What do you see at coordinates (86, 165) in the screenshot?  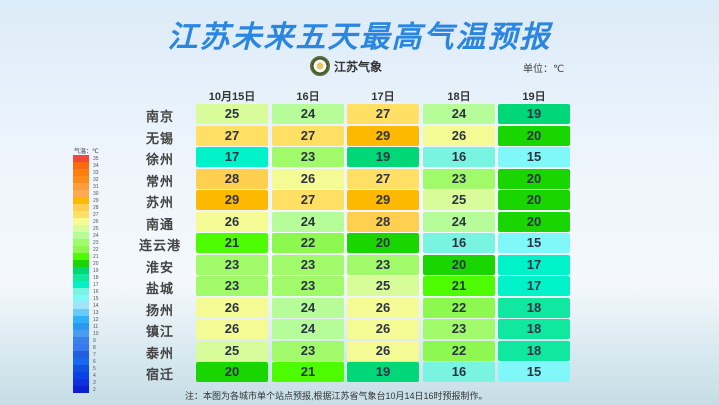 I see `legend-item: 34` at bounding box center [86, 165].